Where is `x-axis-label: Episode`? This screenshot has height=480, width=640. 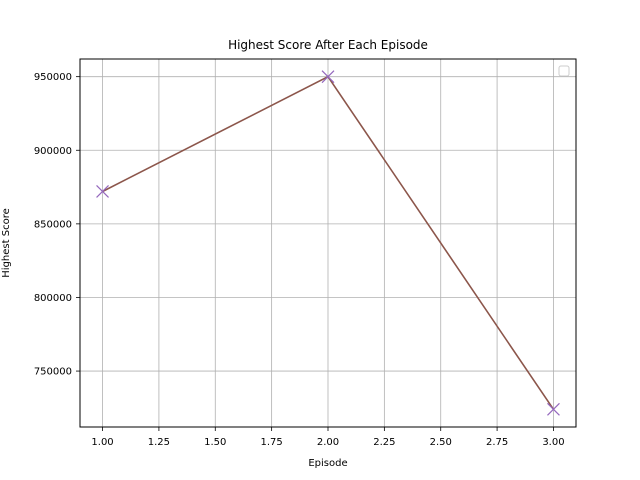
x-axis-label: Episode is located at coordinates (327, 463).